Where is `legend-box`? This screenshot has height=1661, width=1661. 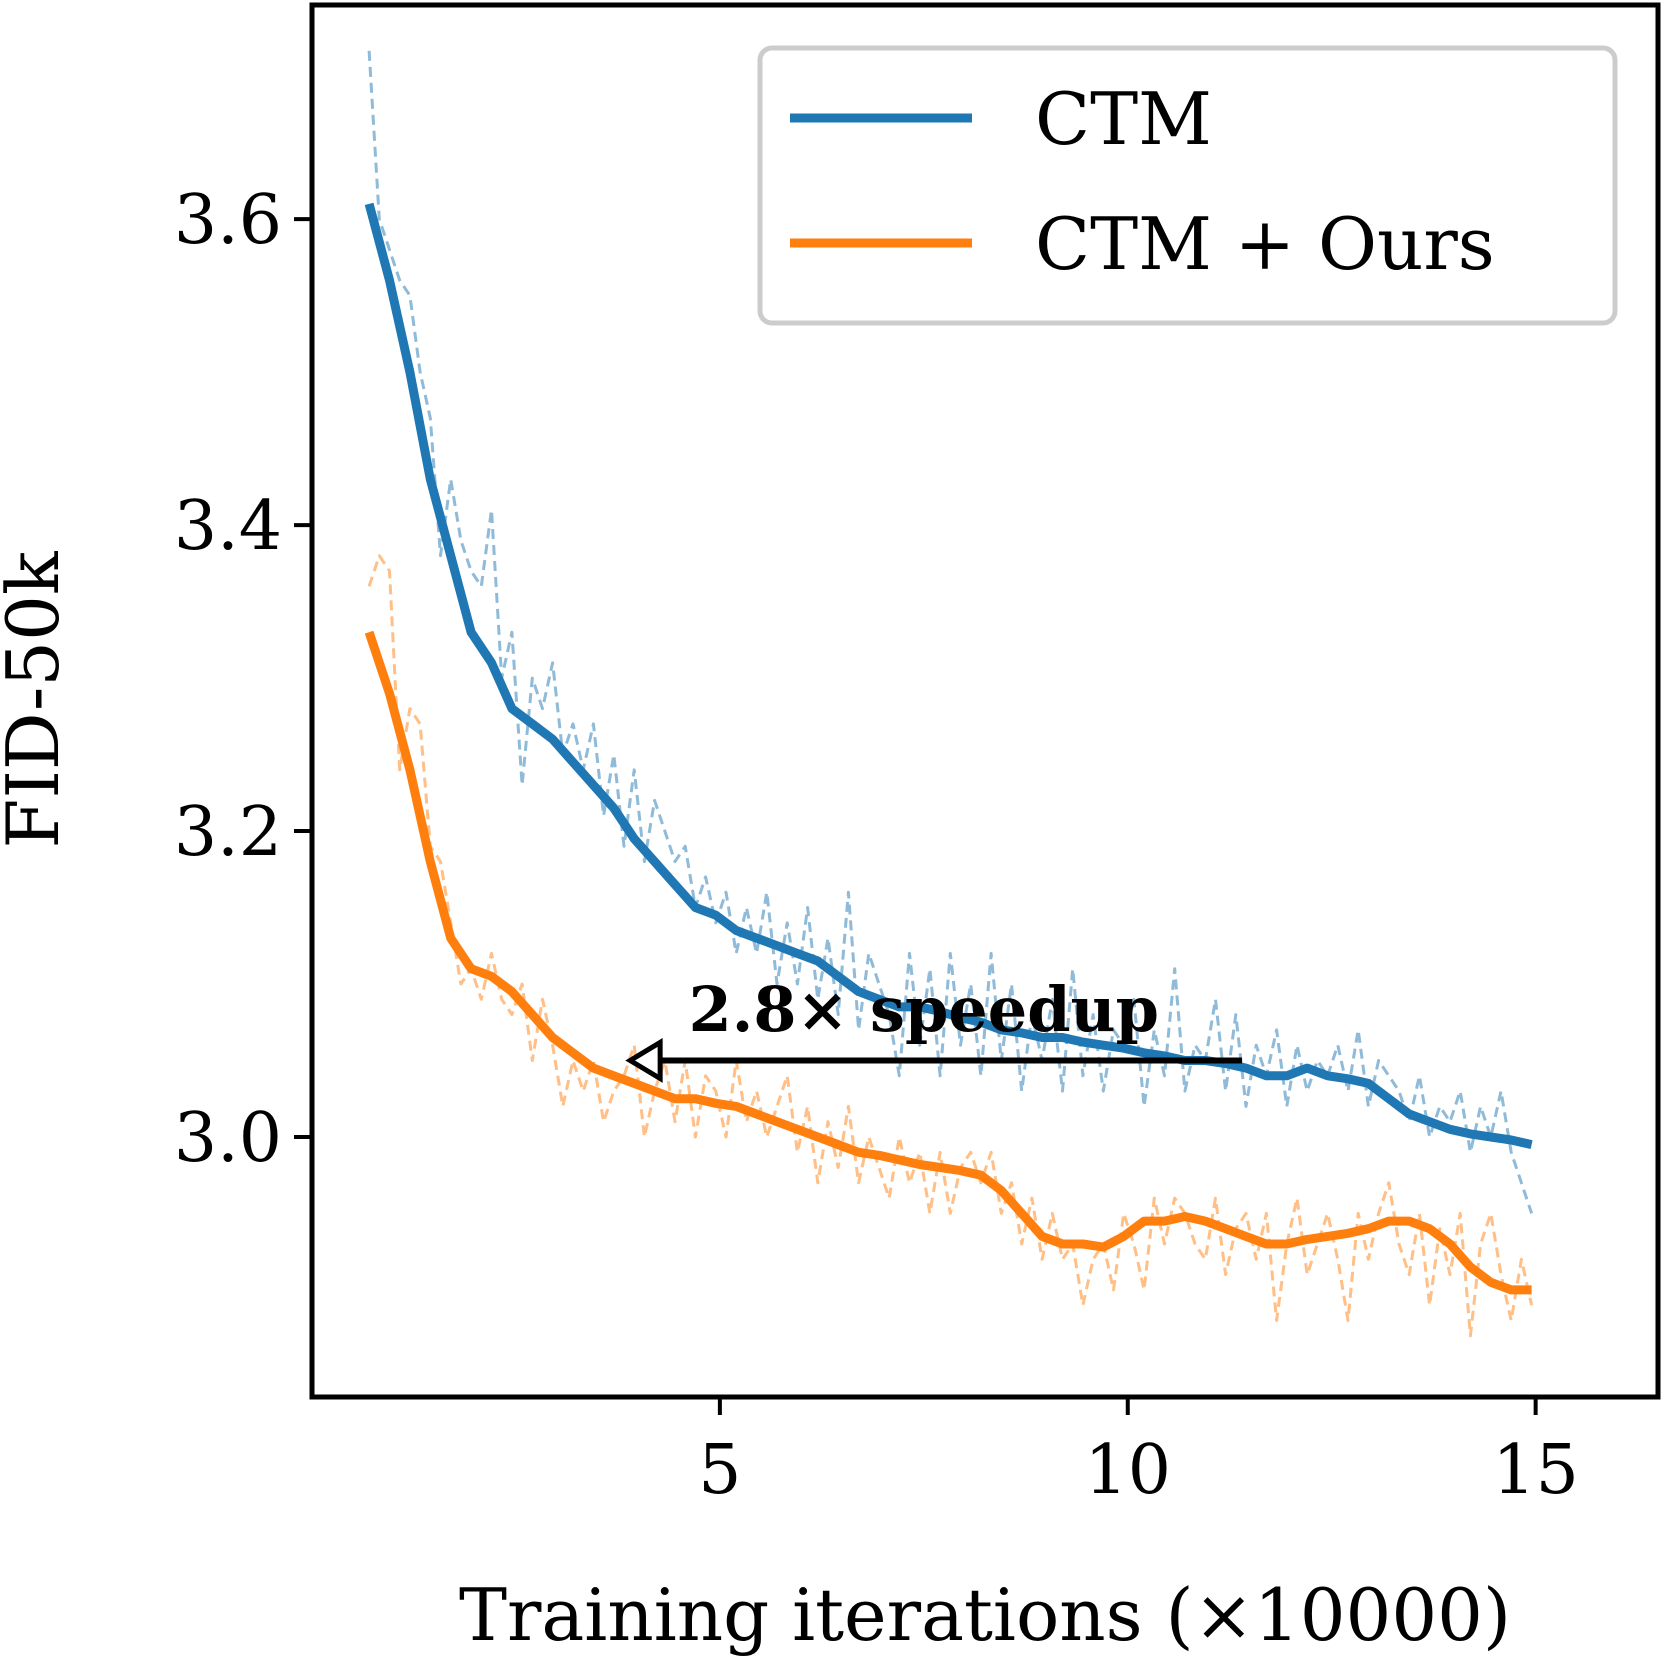
legend-box is located at coordinates (1187, 185).